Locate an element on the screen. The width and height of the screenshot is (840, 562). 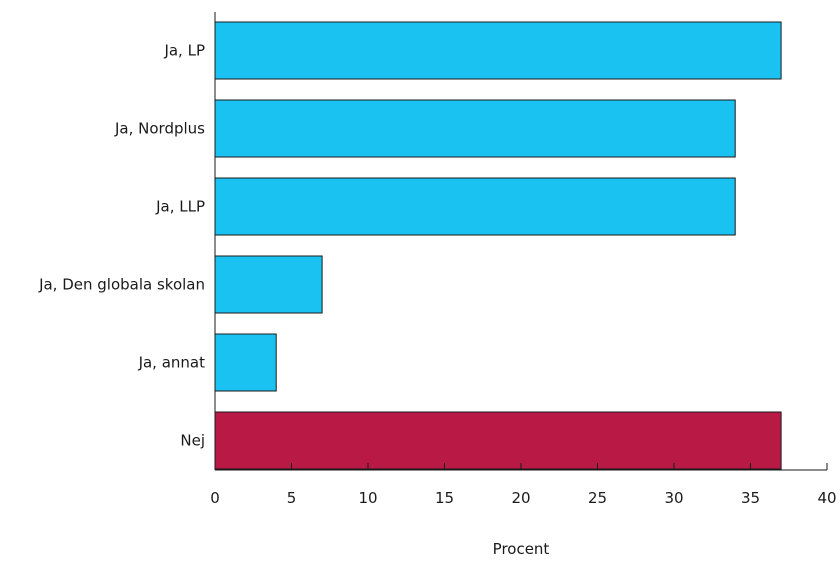
category-label: Nej is located at coordinates (192, 441).